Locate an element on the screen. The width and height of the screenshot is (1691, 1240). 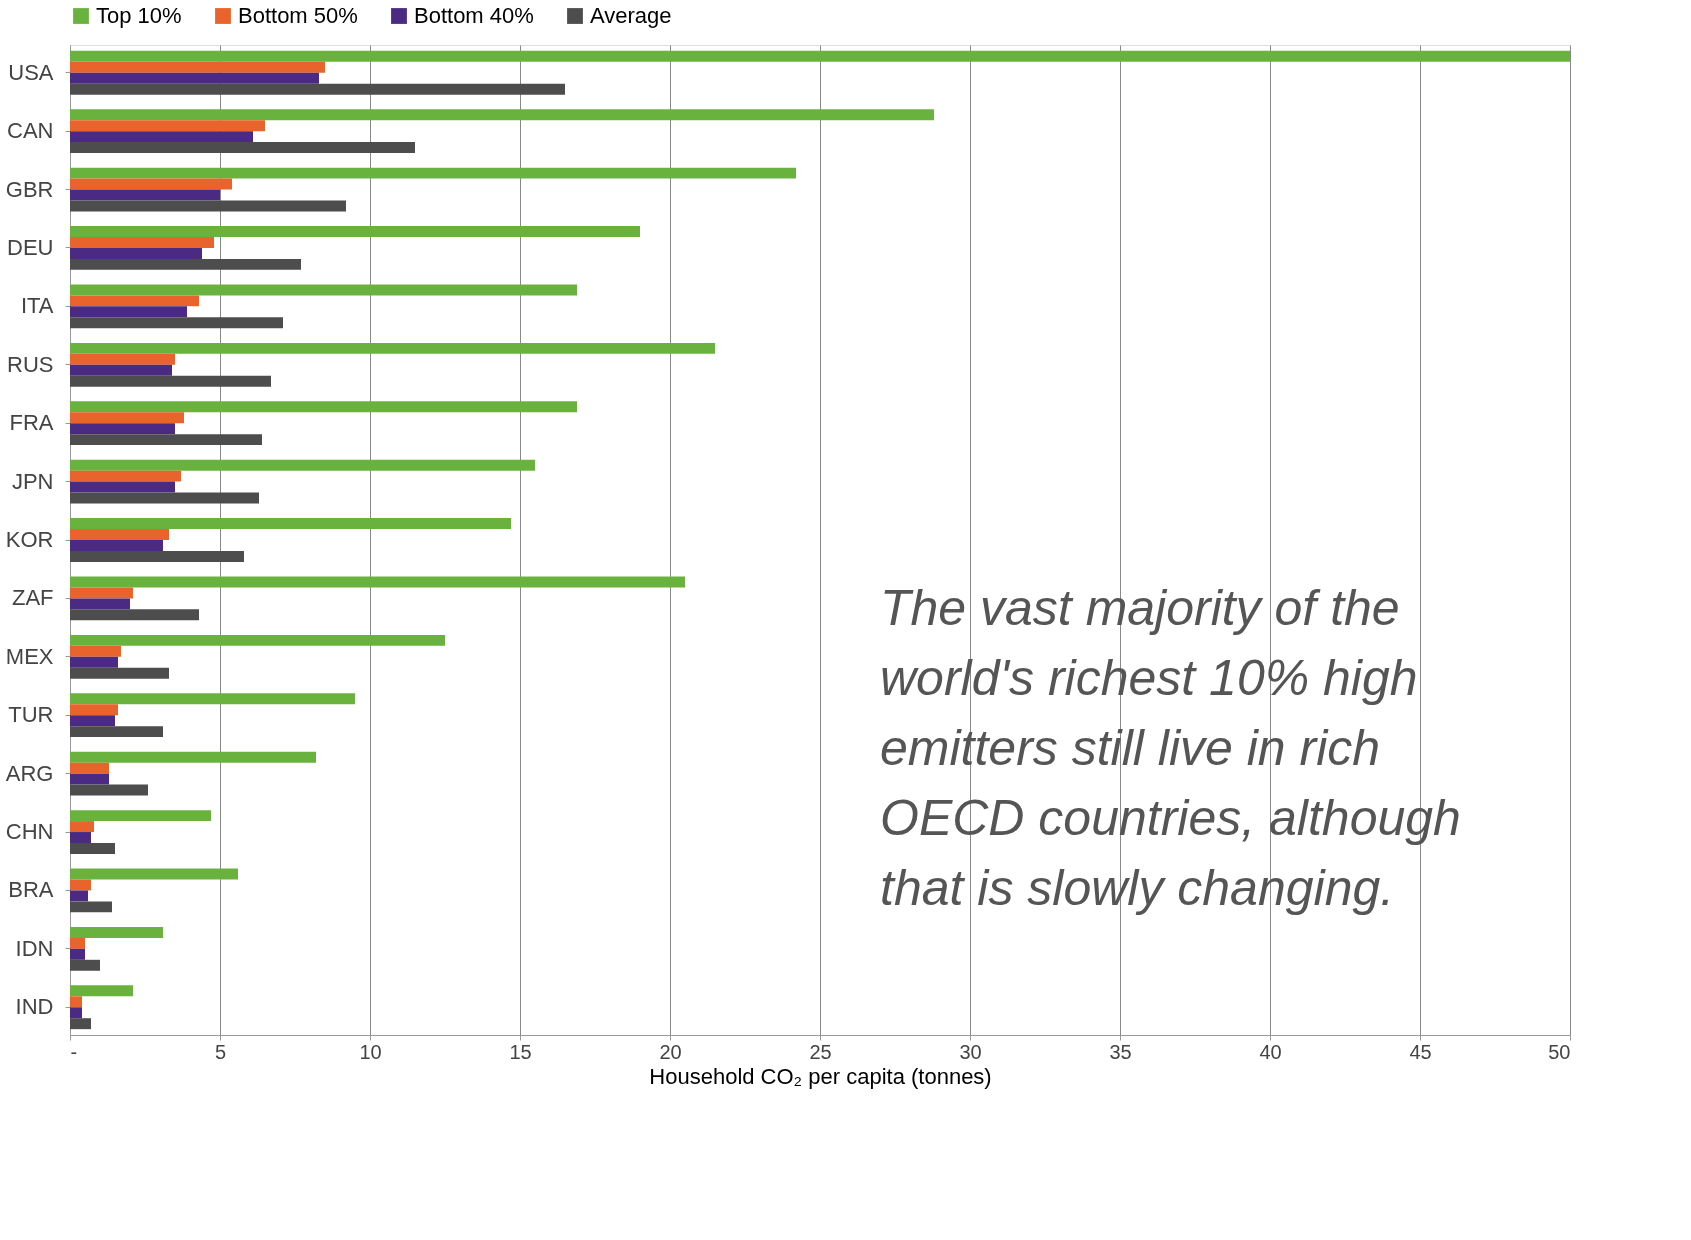
x-tick-label: 40 is located at coordinates (1270, 1051).